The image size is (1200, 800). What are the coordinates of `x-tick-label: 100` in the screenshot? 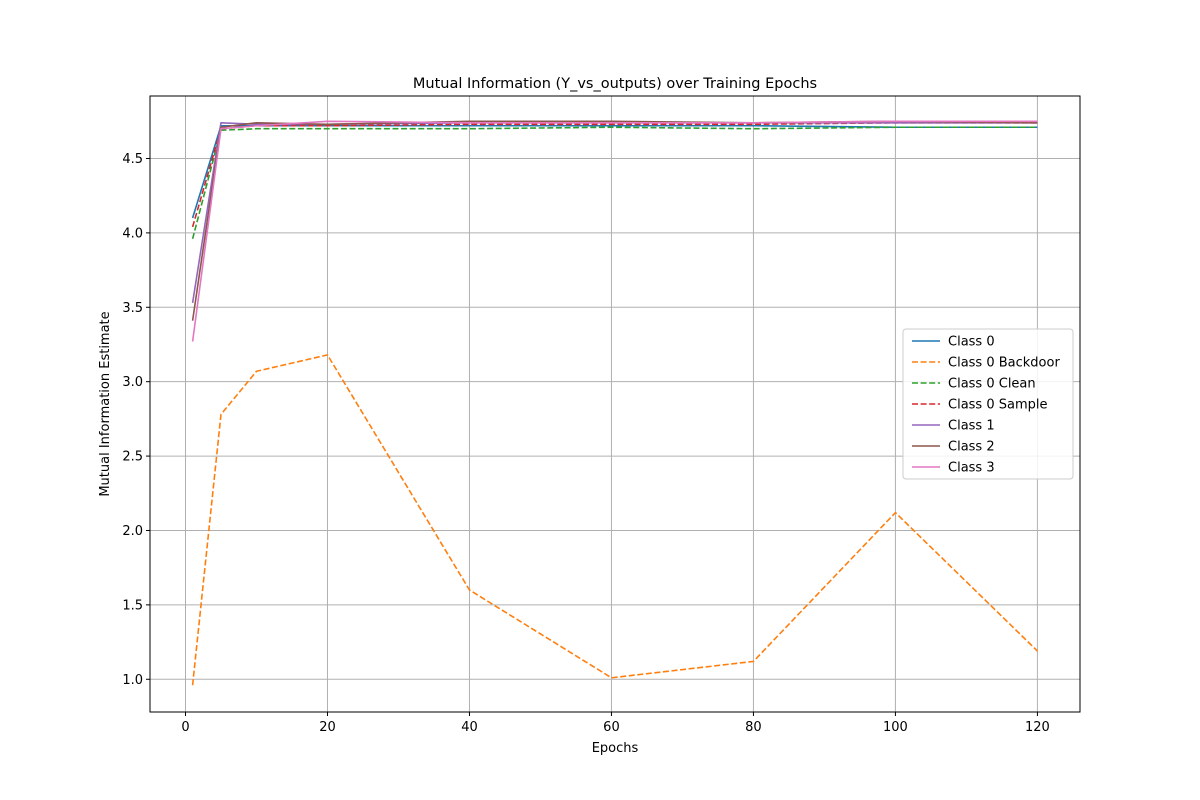 It's located at (895, 727).